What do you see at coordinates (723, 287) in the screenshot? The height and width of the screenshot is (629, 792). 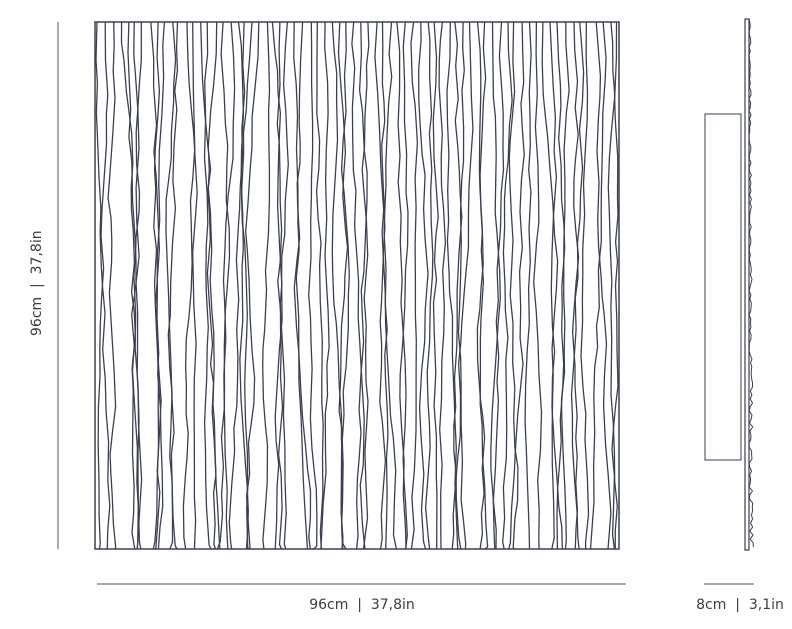 I see `side-view-mount-bracket` at bounding box center [723, 287].